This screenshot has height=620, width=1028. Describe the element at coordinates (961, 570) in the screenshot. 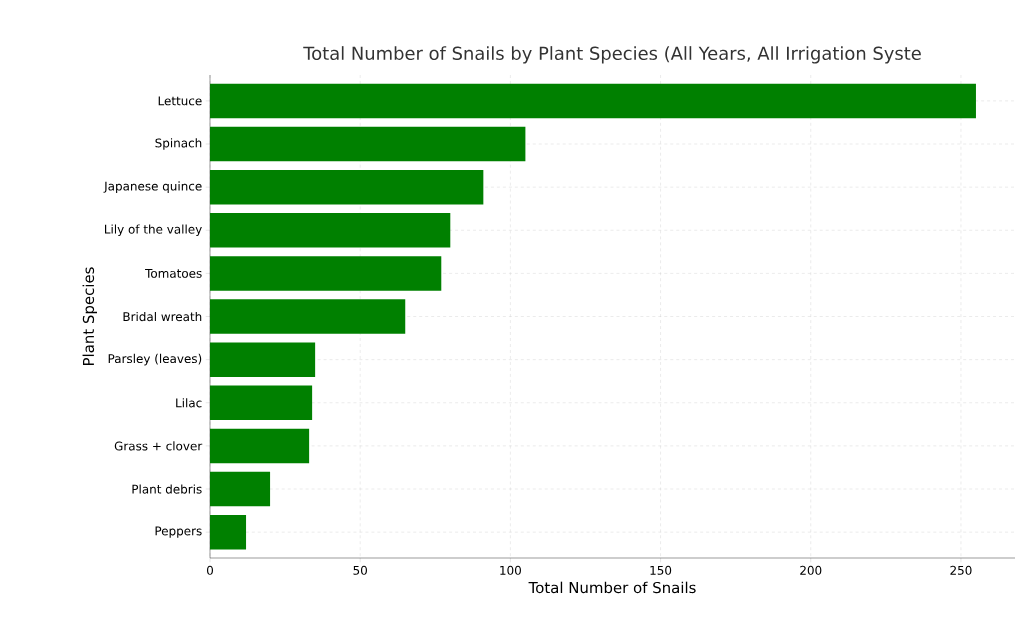

I see `x-tick-label: 250` at that location.